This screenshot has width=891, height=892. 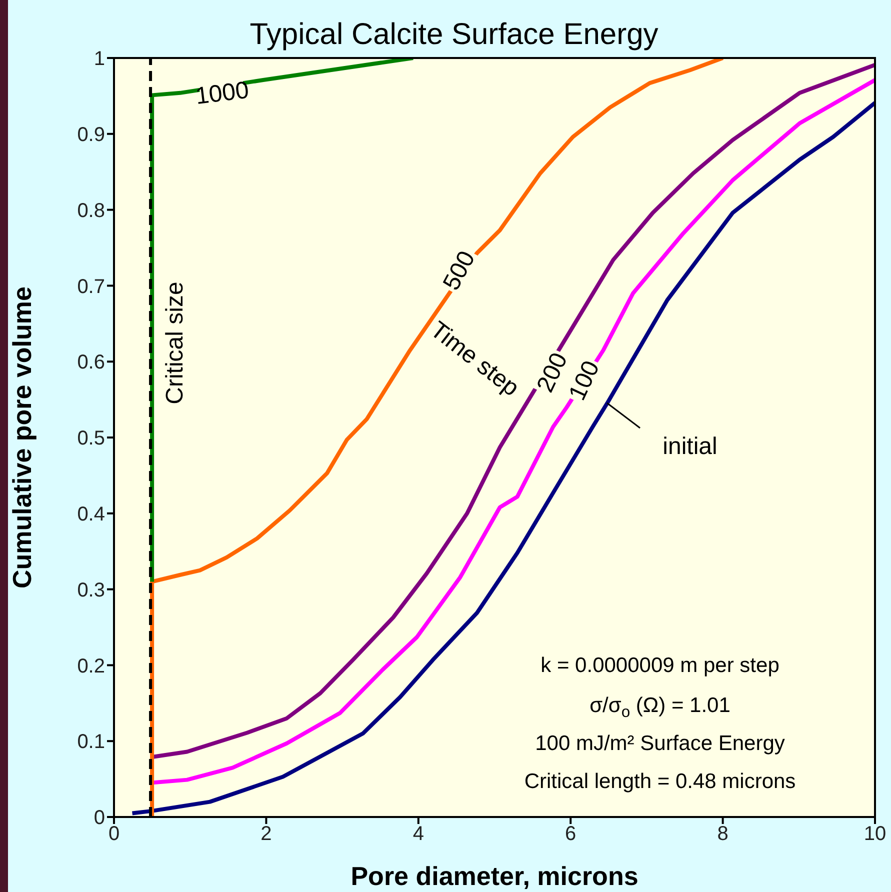 What do you see at coordinates (570, 834) in the screenshot?
I see `x-tick-label: 6` at bounding box center [570, 834].